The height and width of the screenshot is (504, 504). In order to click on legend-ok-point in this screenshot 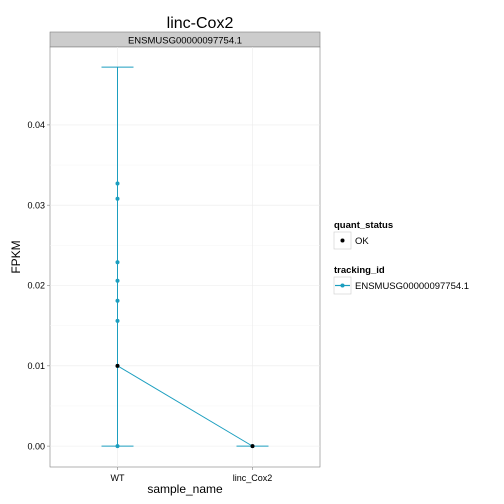, I will do `click(342, 240)`.